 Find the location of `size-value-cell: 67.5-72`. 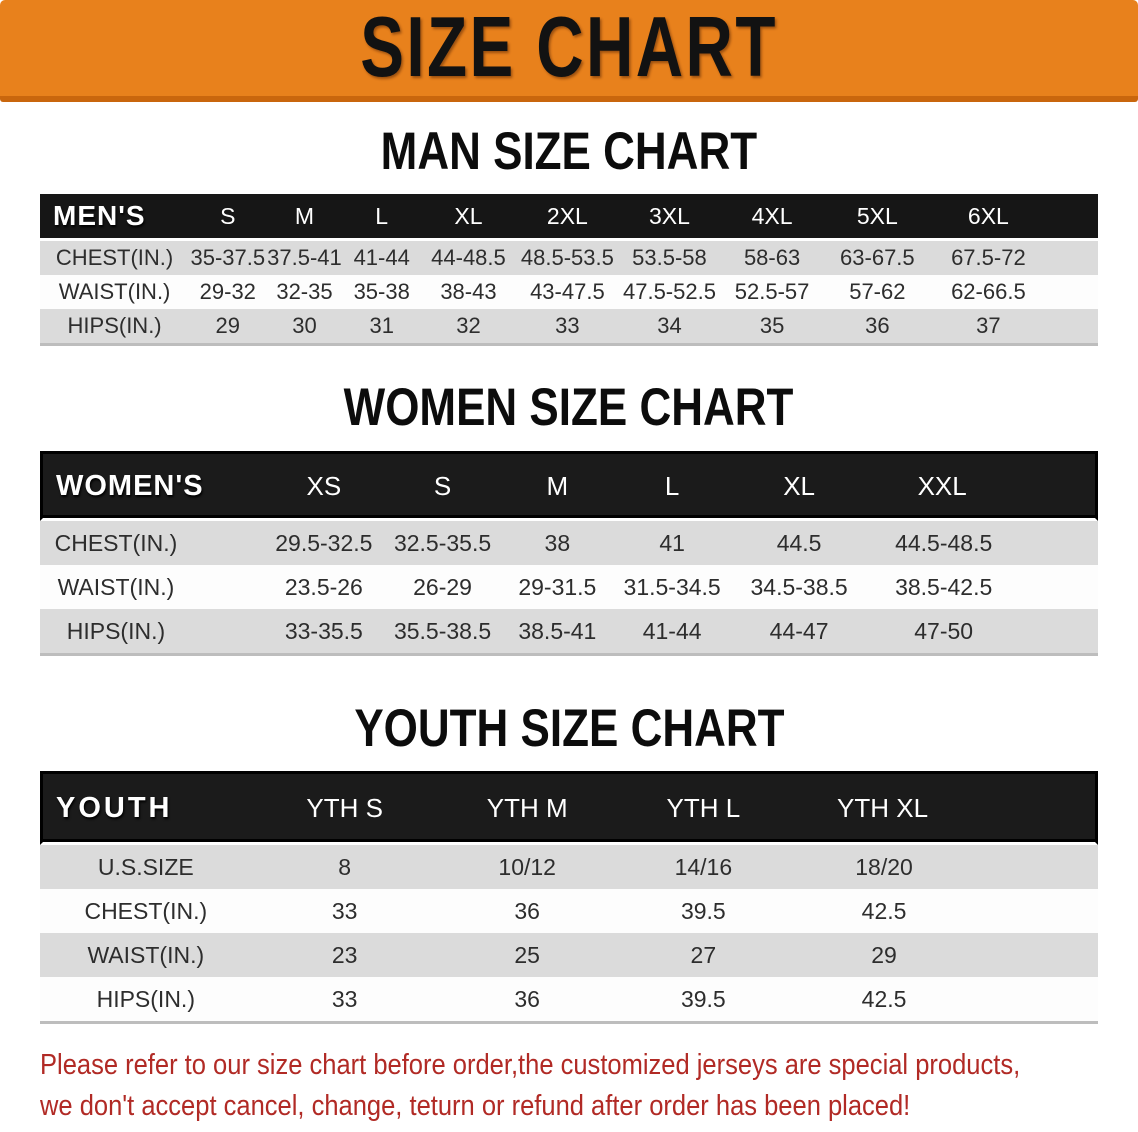

size-value-cell: 67.5-72 is located at coordinates (1014, 258).